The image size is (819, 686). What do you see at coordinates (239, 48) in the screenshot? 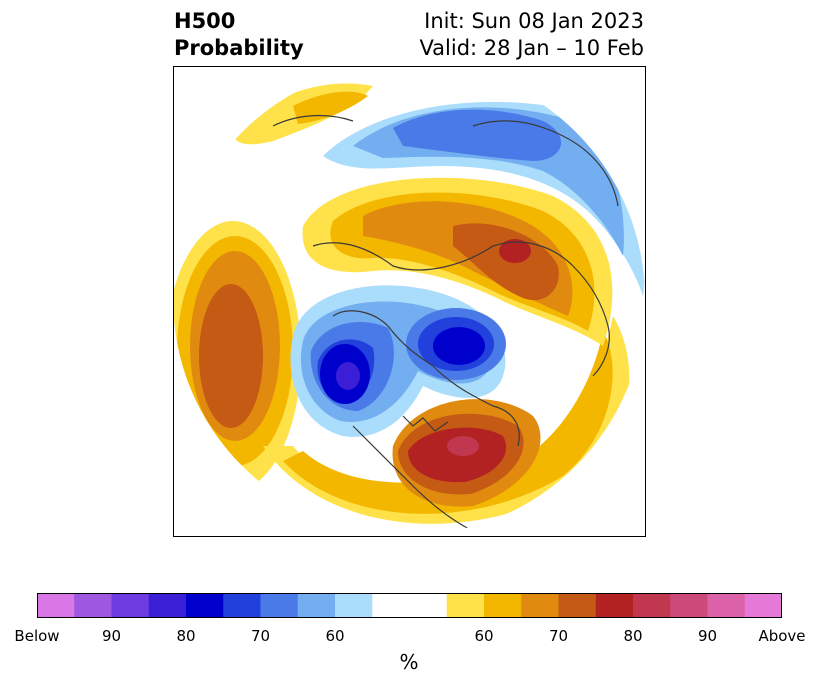
I see `title-product: Probability` at bounding box center [239, 48].